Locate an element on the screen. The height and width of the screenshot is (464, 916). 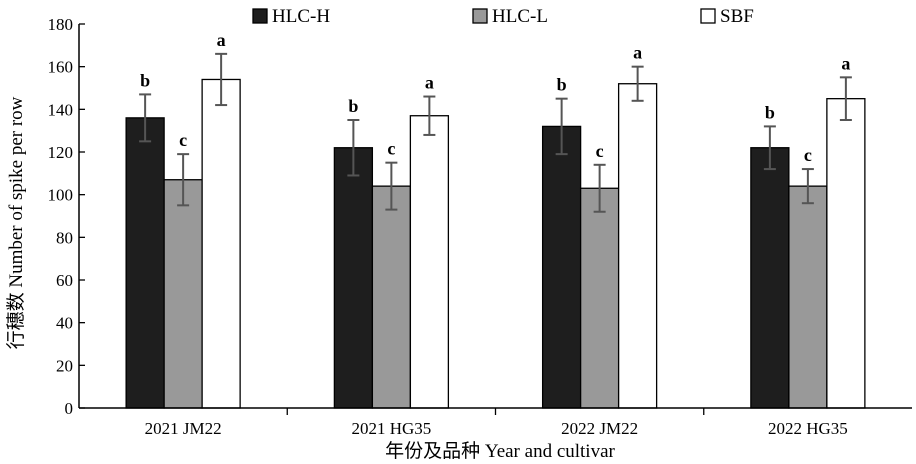
x-axis: 2021 JM22 2021 HG35 2022 JM22 2022 HG35 is located at coordinates (495, 422).